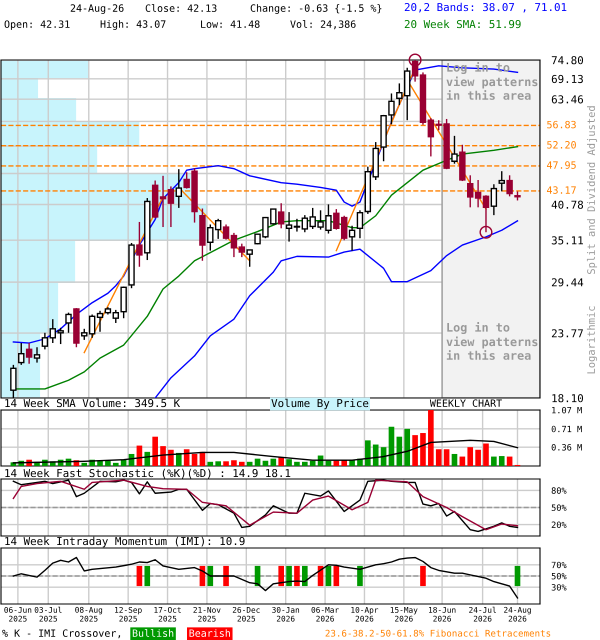 This screenshot has height=640, width=600. What do you see at coordinates (37, 25) in the screenshot?
I see `text: Open: 42.31` at bounding box center [37, 25].